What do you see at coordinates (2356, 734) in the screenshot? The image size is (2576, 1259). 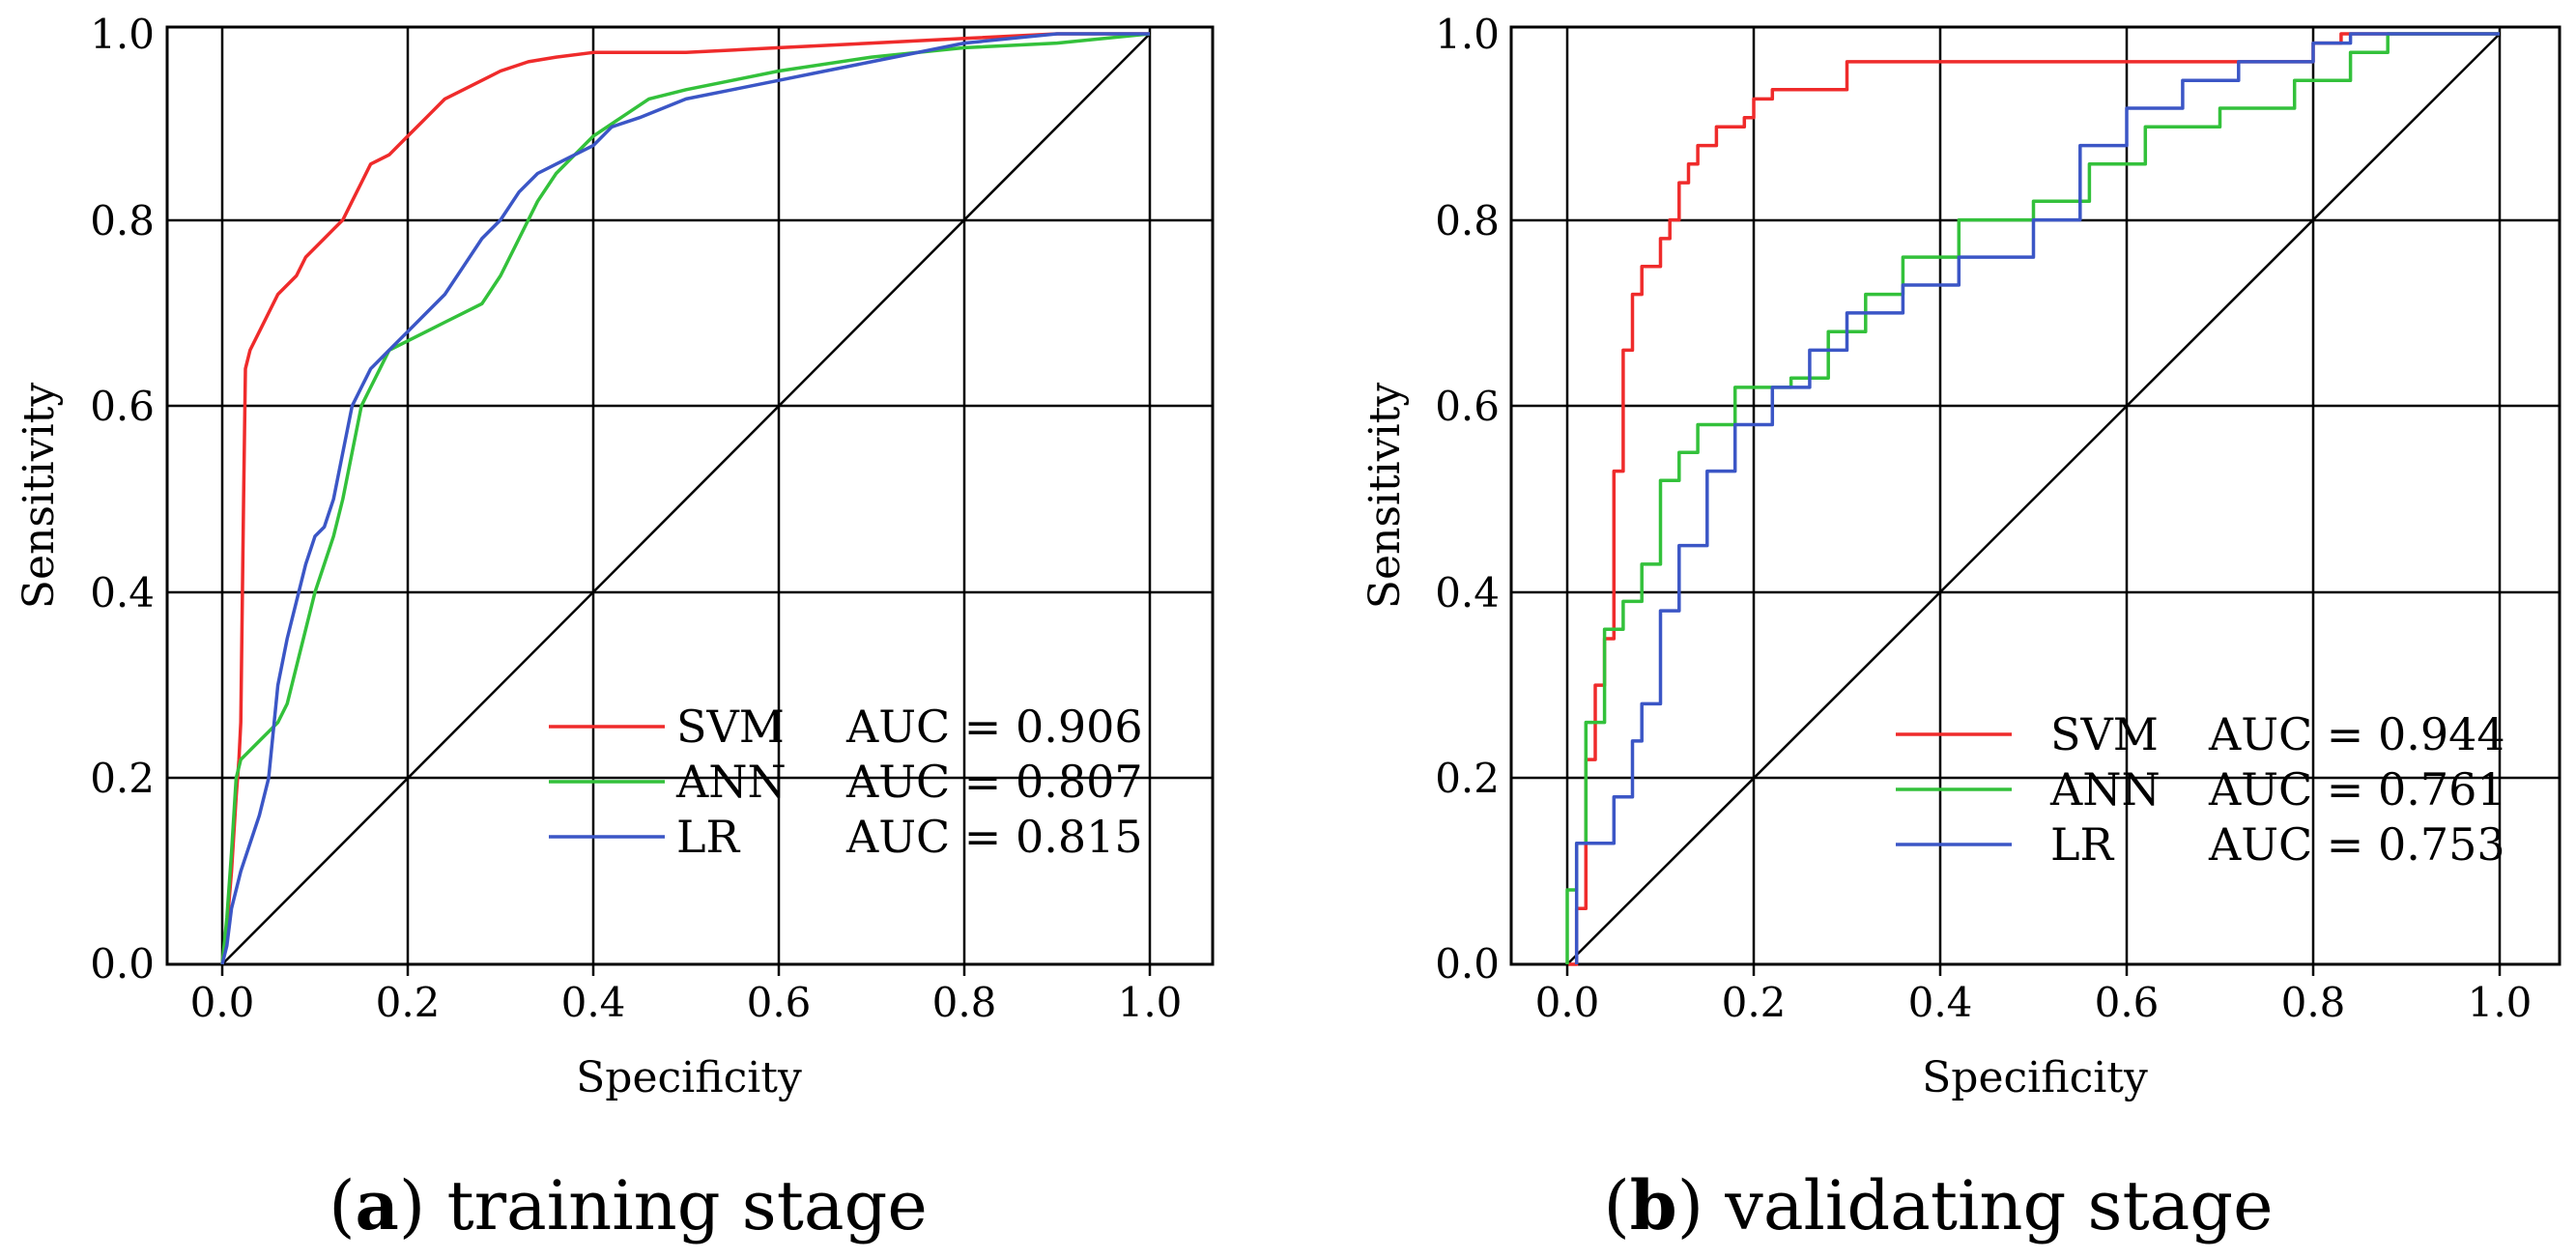 I see `legend-auc-svm: AUC = 0.944` at bounding box center [2356, 734].